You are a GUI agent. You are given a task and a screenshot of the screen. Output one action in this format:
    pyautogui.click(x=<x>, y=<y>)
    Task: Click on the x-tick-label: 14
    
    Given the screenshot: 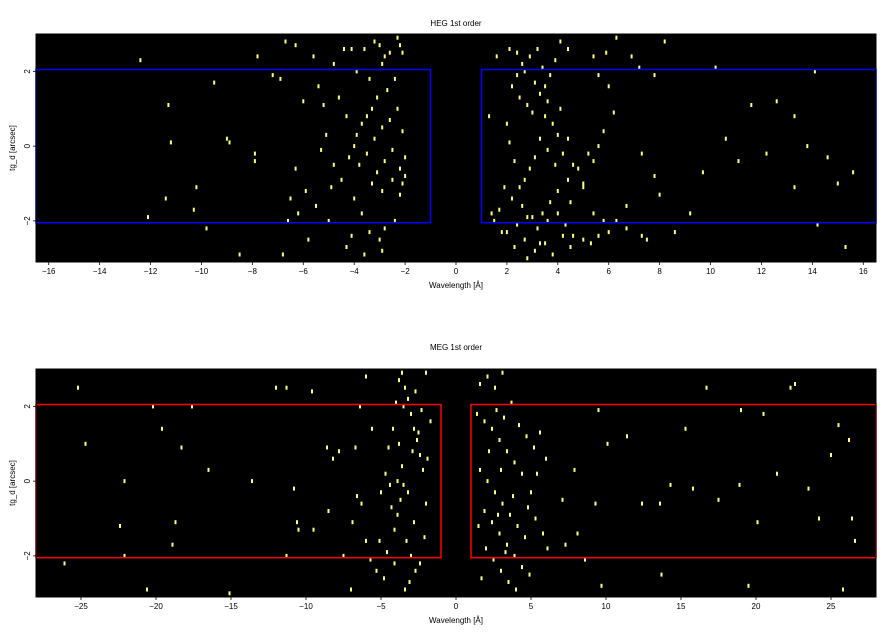 What is the action you would take?
    pyautogui.click(x=812, y=271)
    